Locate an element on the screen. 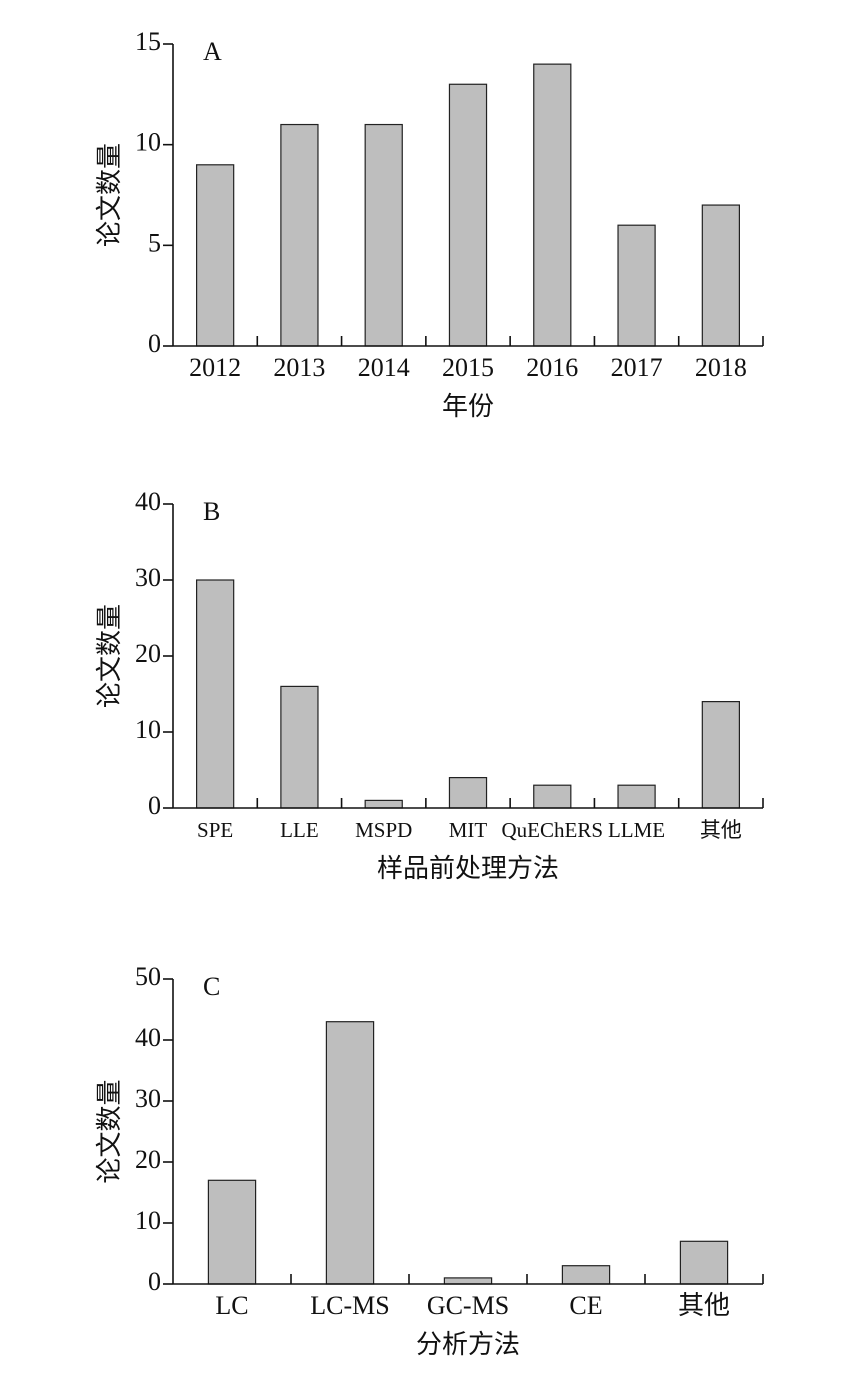 This screenshot has width=849, height=1375. x-tick-label: LC-MS is located at coordinates (349, 1305).